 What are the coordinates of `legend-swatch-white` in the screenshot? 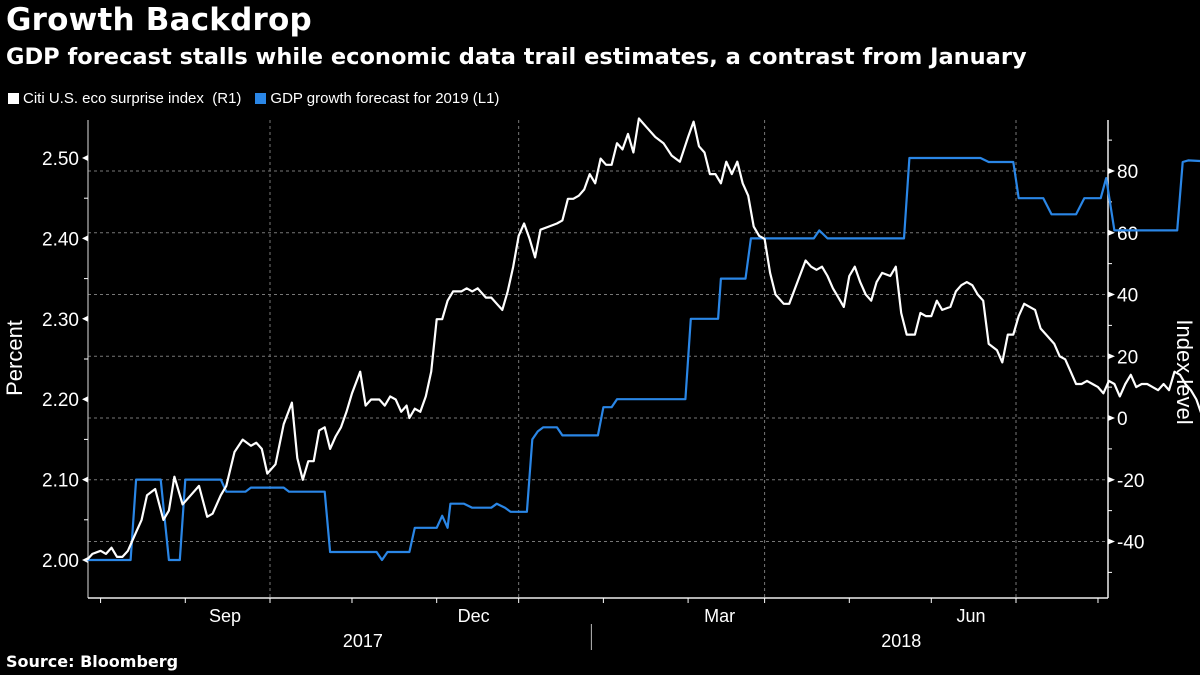 It's located at (13, 98).